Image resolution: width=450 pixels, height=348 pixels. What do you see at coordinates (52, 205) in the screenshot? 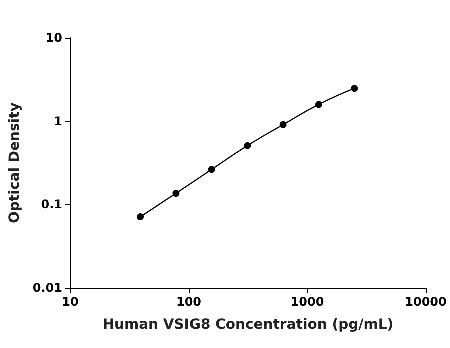
I see `y-tick-label: 0.1` at bounding box center [52, 205].